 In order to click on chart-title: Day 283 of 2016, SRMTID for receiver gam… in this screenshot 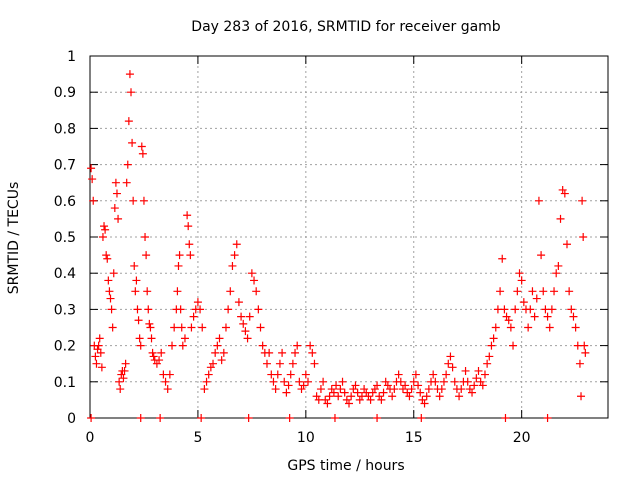, I will do `click(346, 27)`.